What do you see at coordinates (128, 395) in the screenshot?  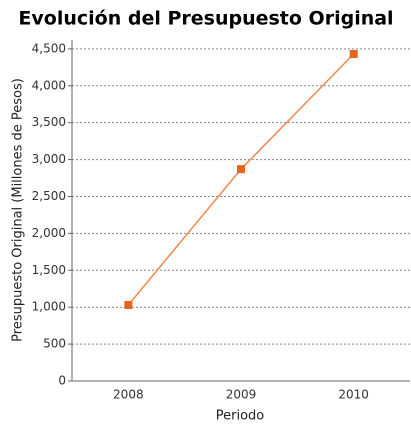 I see `x-tick-label: 2008` at bounding box center [128, 395].